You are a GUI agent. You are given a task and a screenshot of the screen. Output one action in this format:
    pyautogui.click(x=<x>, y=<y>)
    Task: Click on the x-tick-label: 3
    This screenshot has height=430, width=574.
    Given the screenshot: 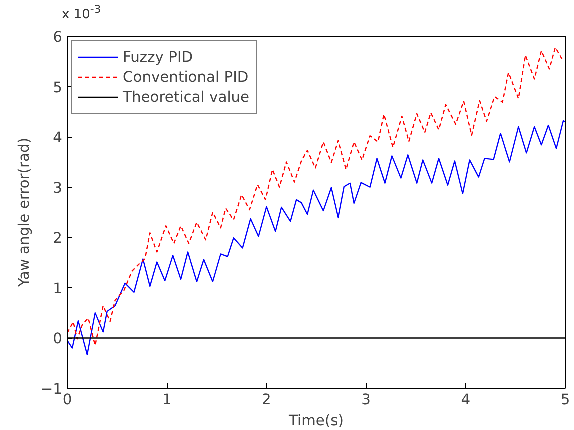 What is the action you would take?
    pyautogui.click(x=366, y=400)
    